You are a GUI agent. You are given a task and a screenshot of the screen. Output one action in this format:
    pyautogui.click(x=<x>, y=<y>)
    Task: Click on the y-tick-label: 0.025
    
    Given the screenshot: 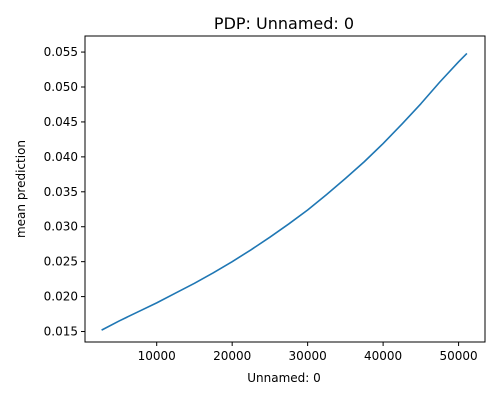 What is the action you would take?
    pyautogui.click(x=61, y=262)
    